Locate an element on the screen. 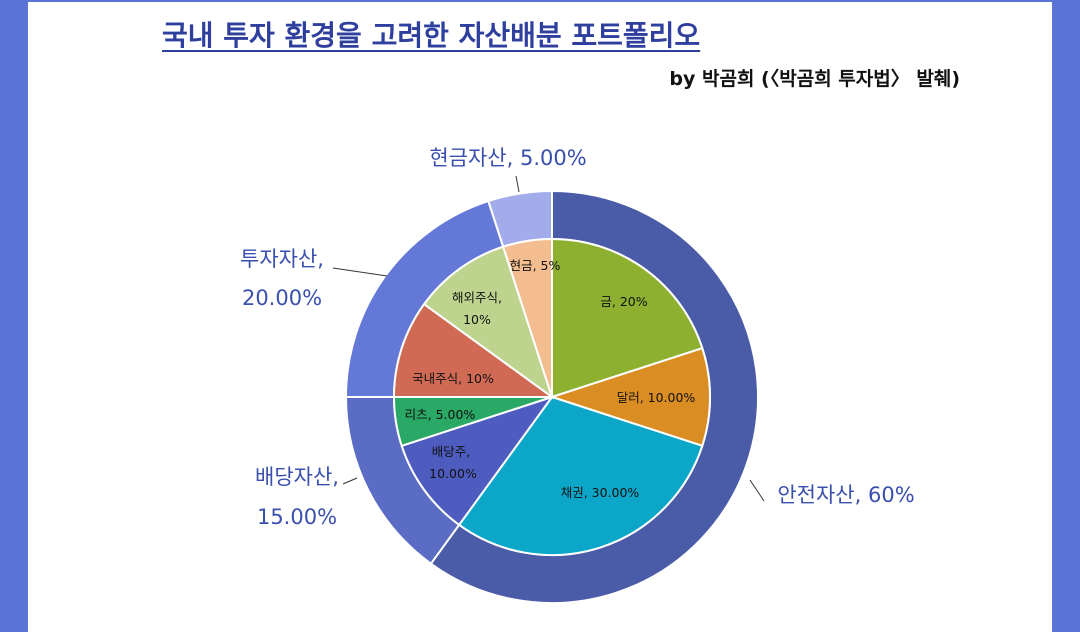 The height and width of the screenshot is (632, 1080). leader-cash-assets is located at coordinates (517, 184).